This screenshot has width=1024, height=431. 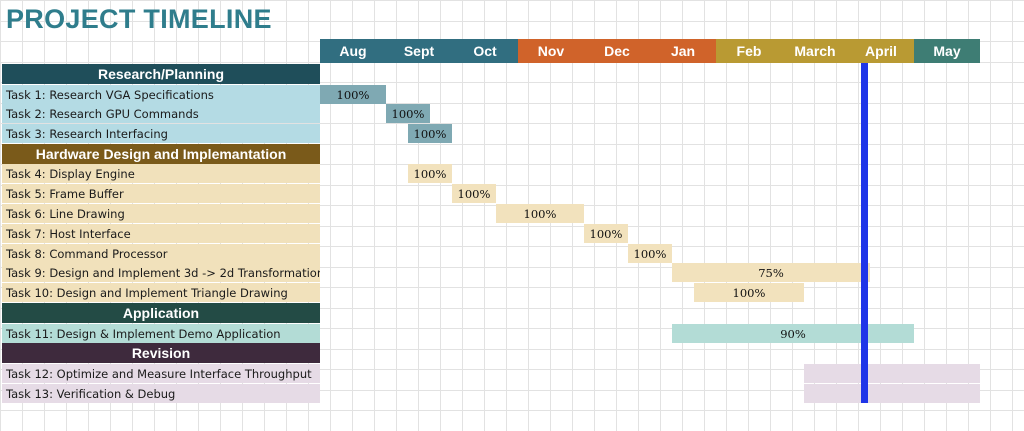 I want to click on section-header-application: Application, so click(x=161, y=313).